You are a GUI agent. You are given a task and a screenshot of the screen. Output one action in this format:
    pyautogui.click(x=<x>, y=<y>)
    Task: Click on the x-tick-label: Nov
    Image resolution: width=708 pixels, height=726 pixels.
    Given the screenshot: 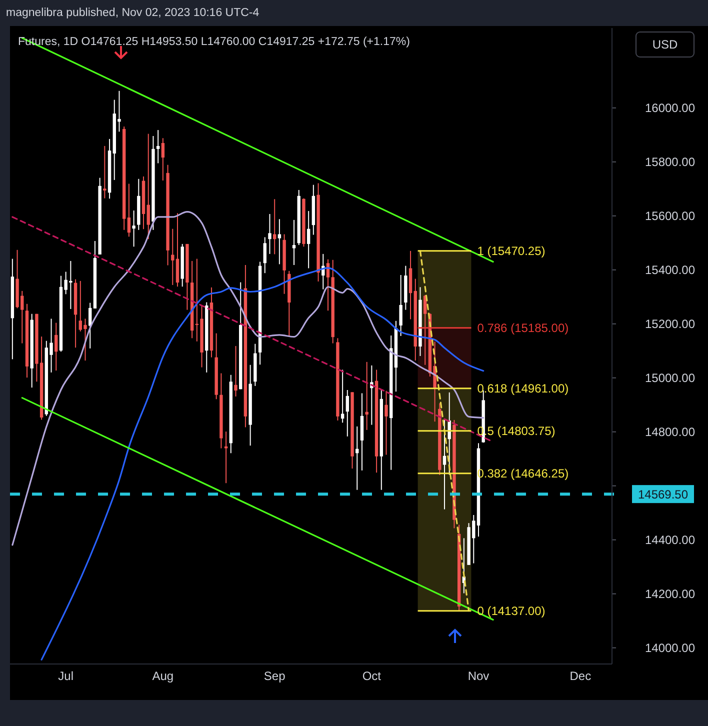 What is the action you would take?
    pyautogui.click(x=479, y=676)
    